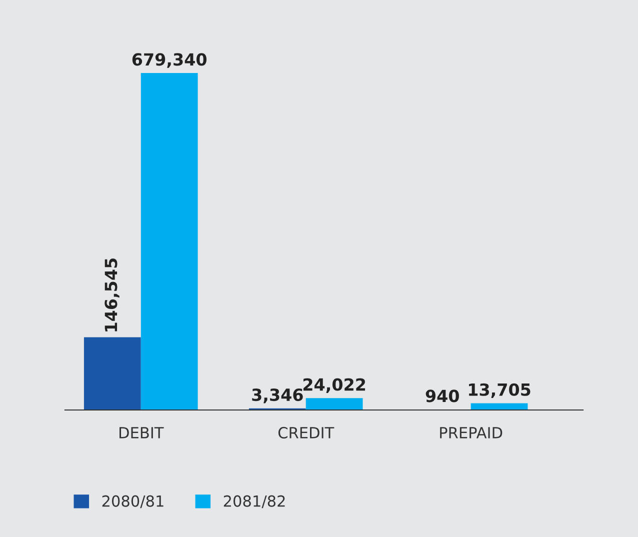 Image resolution: width=638 pixels, height=537 pixels. I want to click on data-label: 13,705, so click(499, 390).